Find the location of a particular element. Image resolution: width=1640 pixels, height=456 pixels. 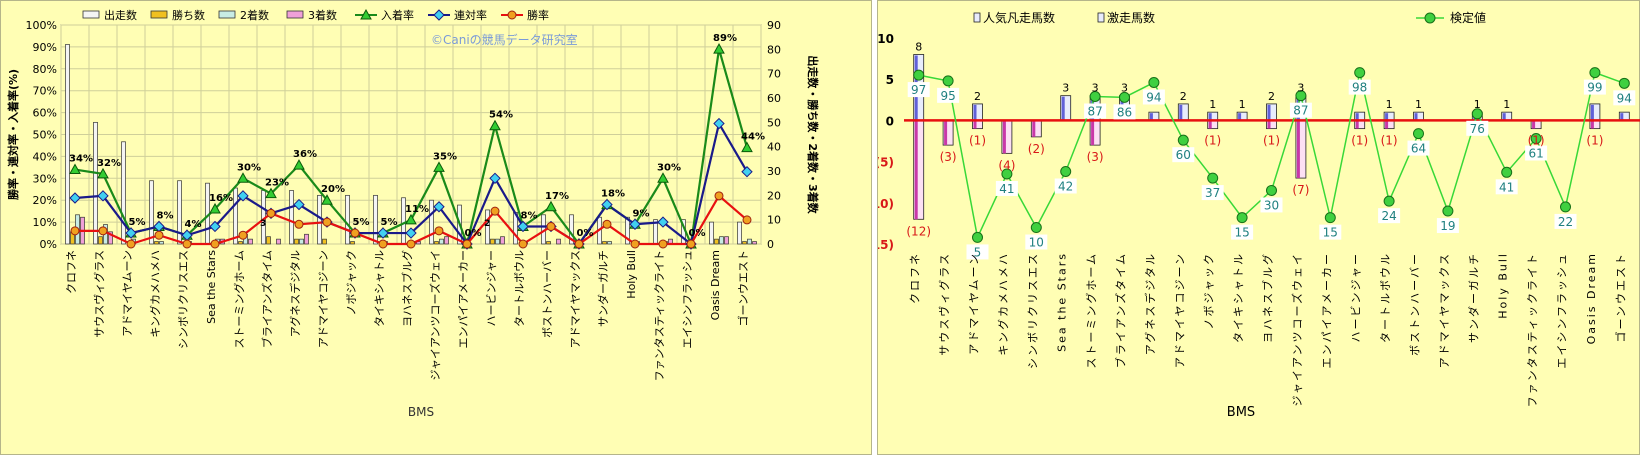

category-label: Holy Bull is located at coordinates (631, 274).